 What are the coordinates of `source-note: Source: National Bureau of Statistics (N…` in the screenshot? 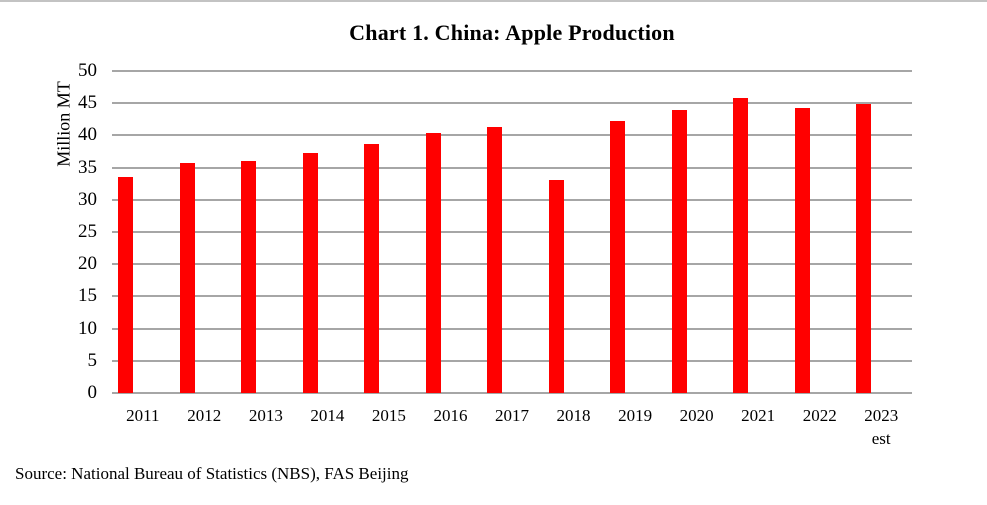 It's located at (212, 473).